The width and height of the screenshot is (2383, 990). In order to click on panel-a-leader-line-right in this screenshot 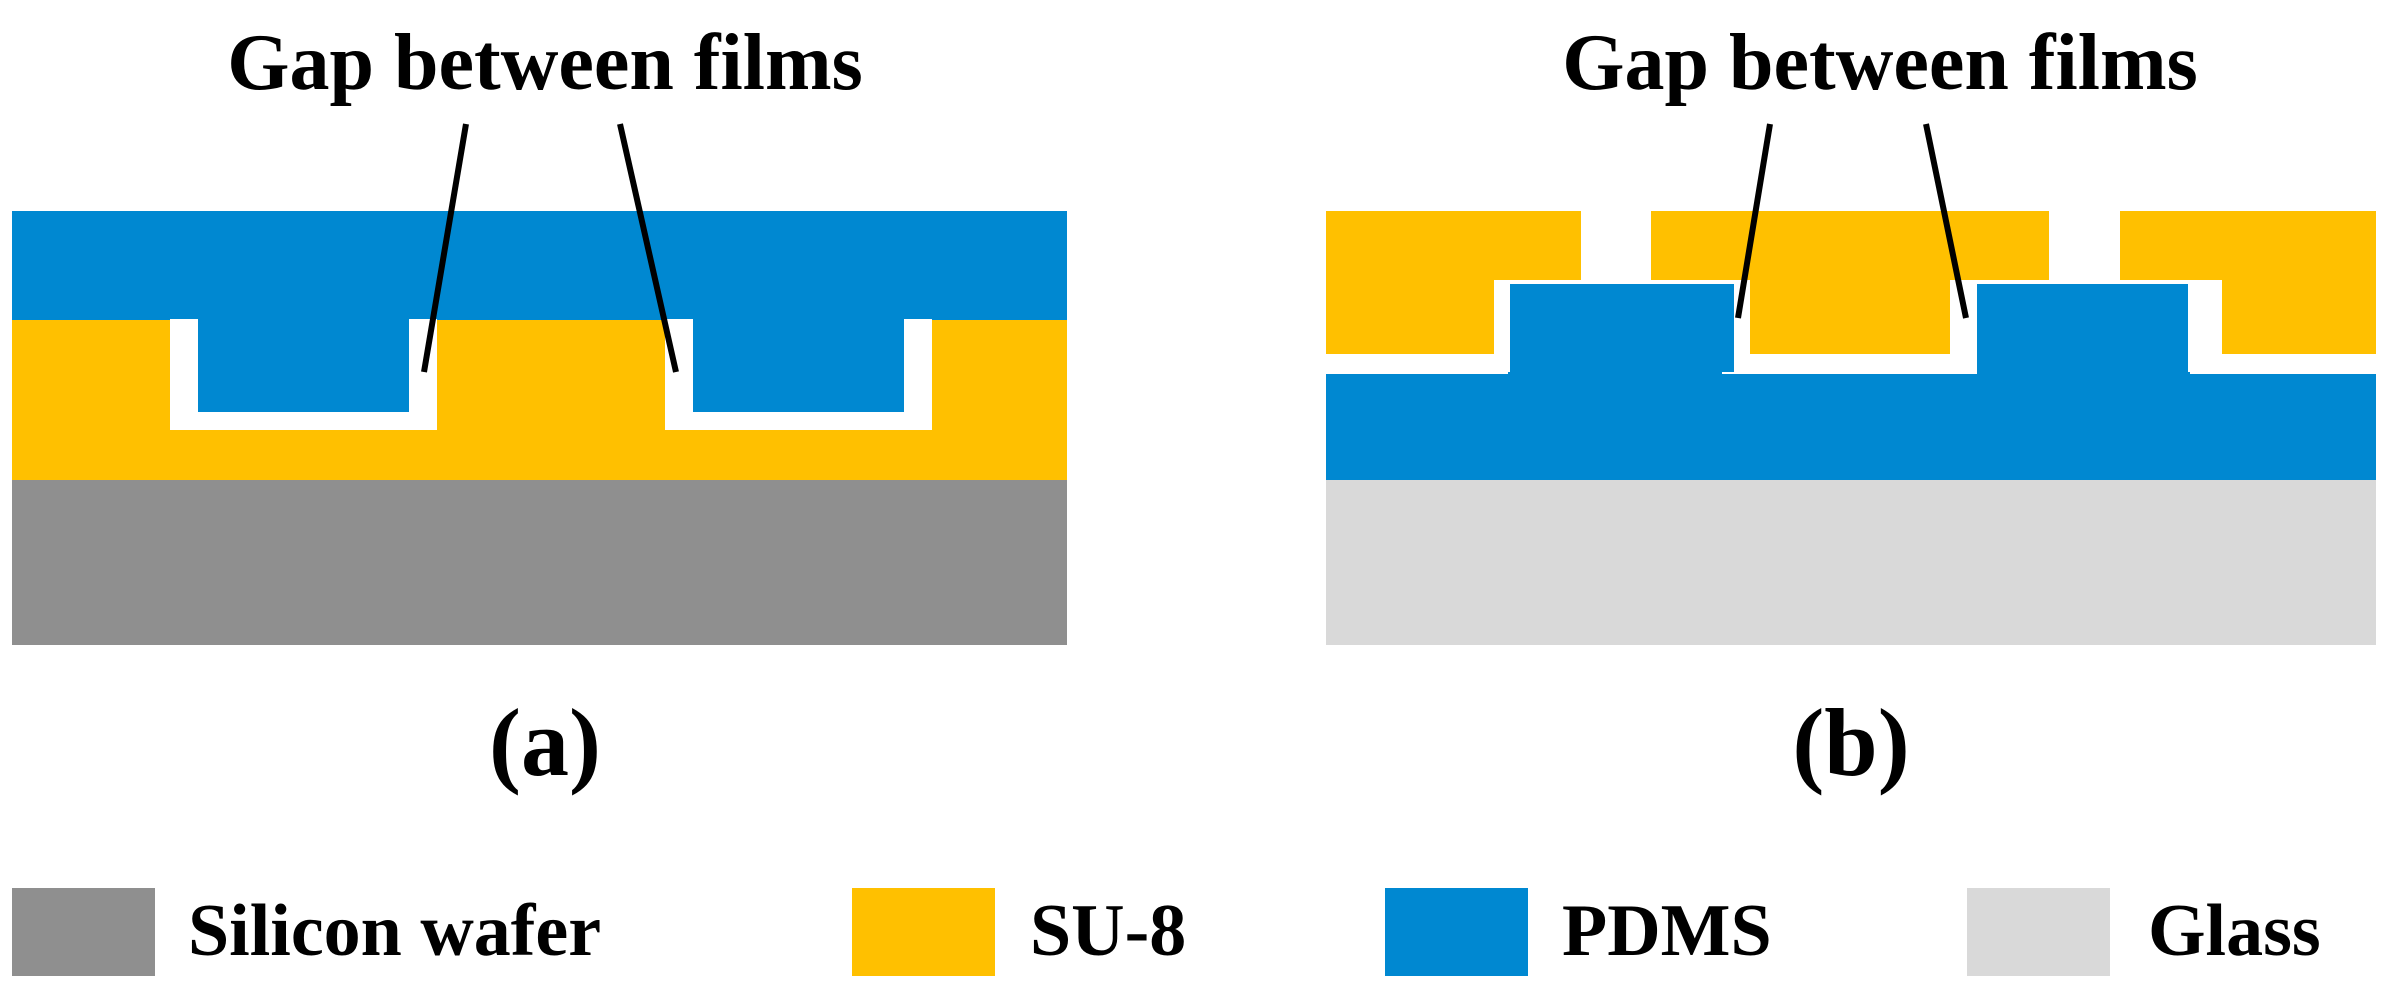, I will do `click(648, 248)`.